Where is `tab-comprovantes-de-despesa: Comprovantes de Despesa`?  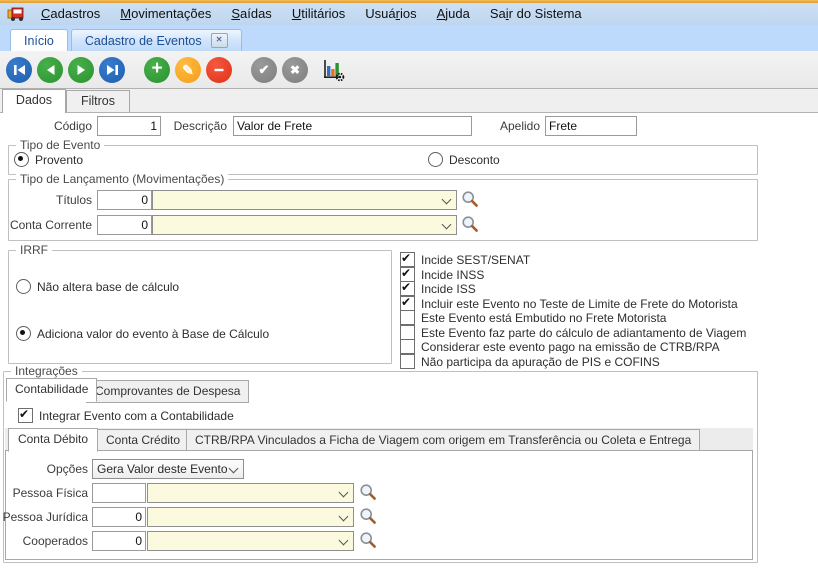 tab-comprovantes-de-despesa: Comprovantes de Despesa is located at coordinates (168, 391).